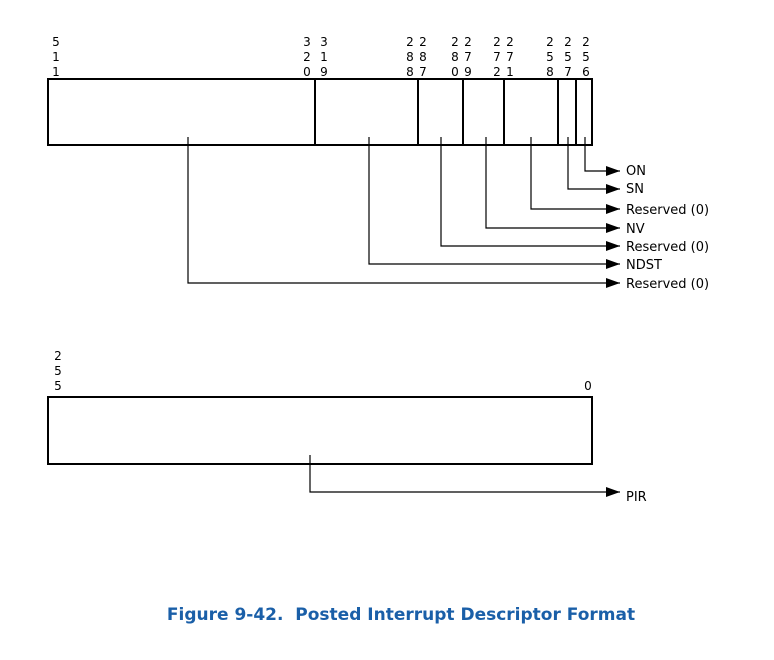 This screenshot has width=774, height=660. I want to click on field-label-ndst: NDST, so click(644, 265).